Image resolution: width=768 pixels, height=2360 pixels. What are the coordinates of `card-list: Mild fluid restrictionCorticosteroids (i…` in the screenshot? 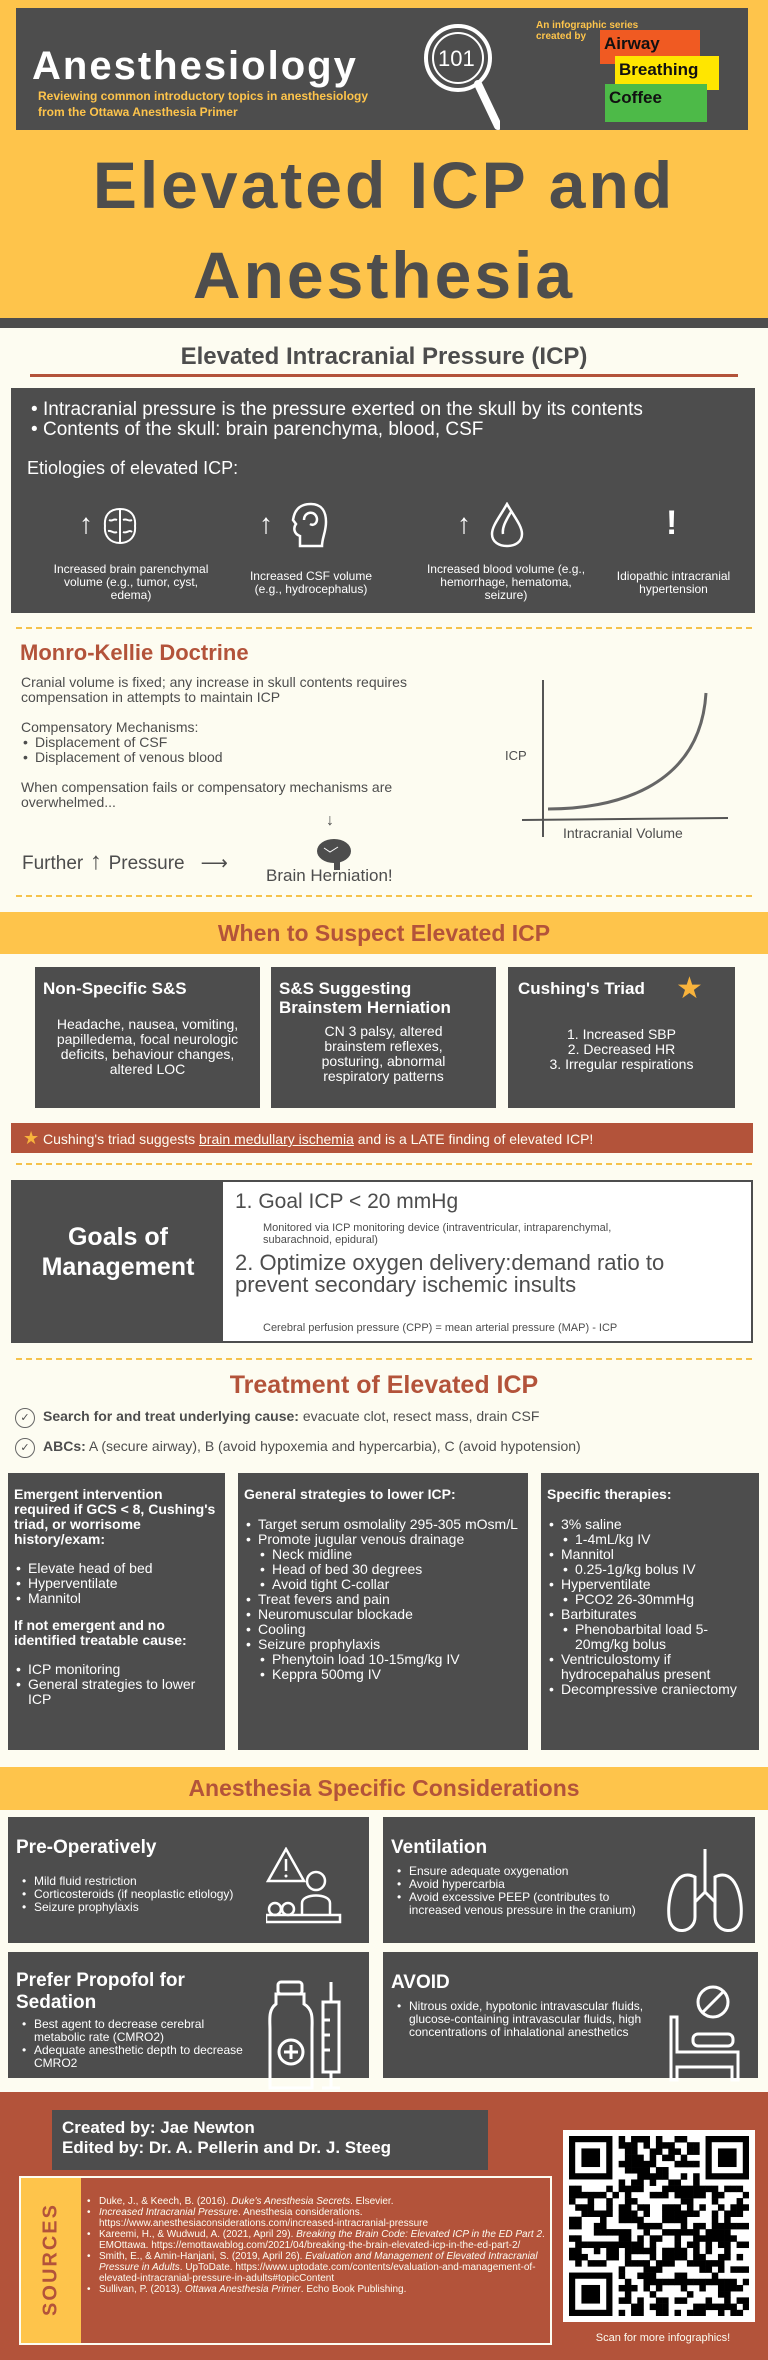 It's located at (137, 1895).